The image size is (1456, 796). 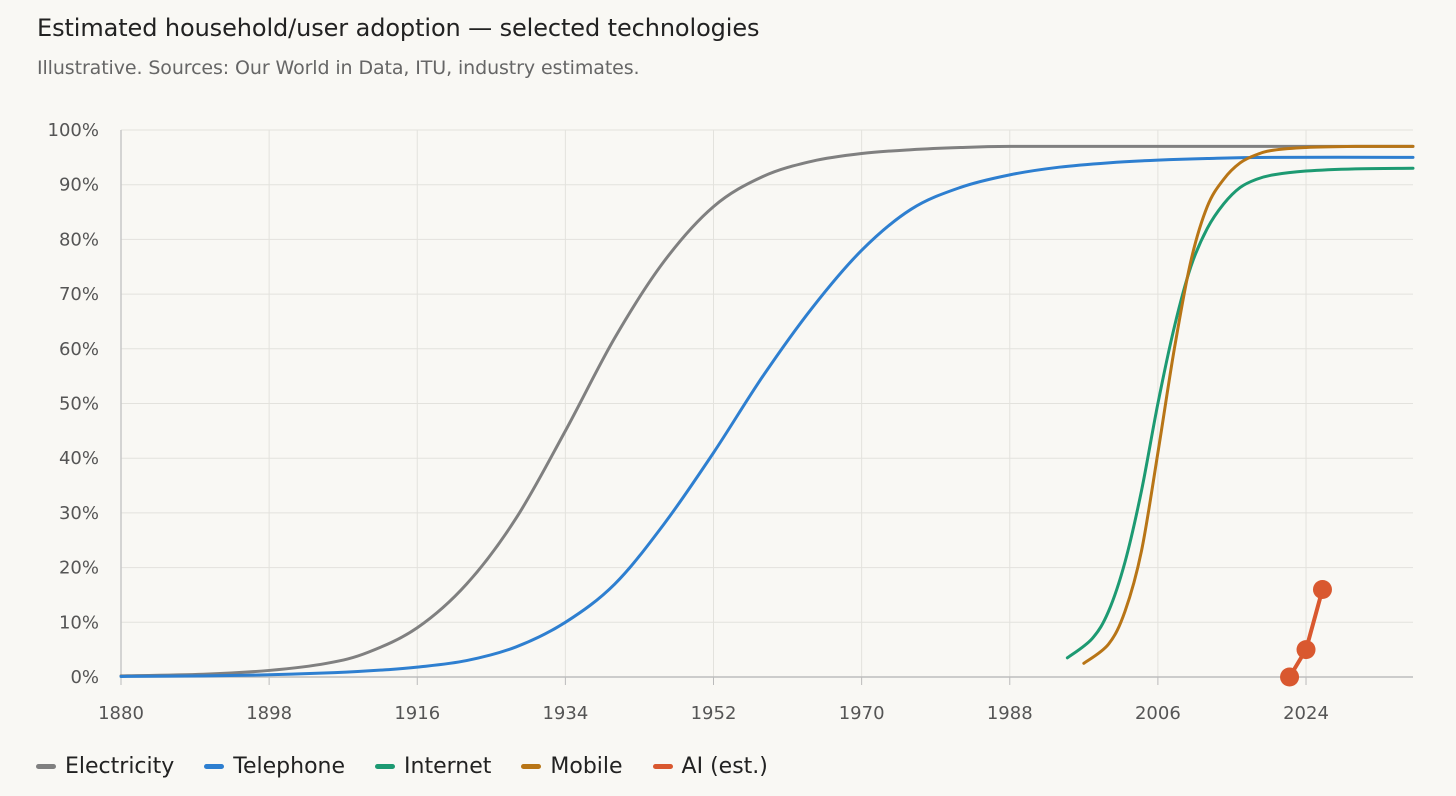 I want to click on x-tick-label: 1934, so click(x=565, y=713).